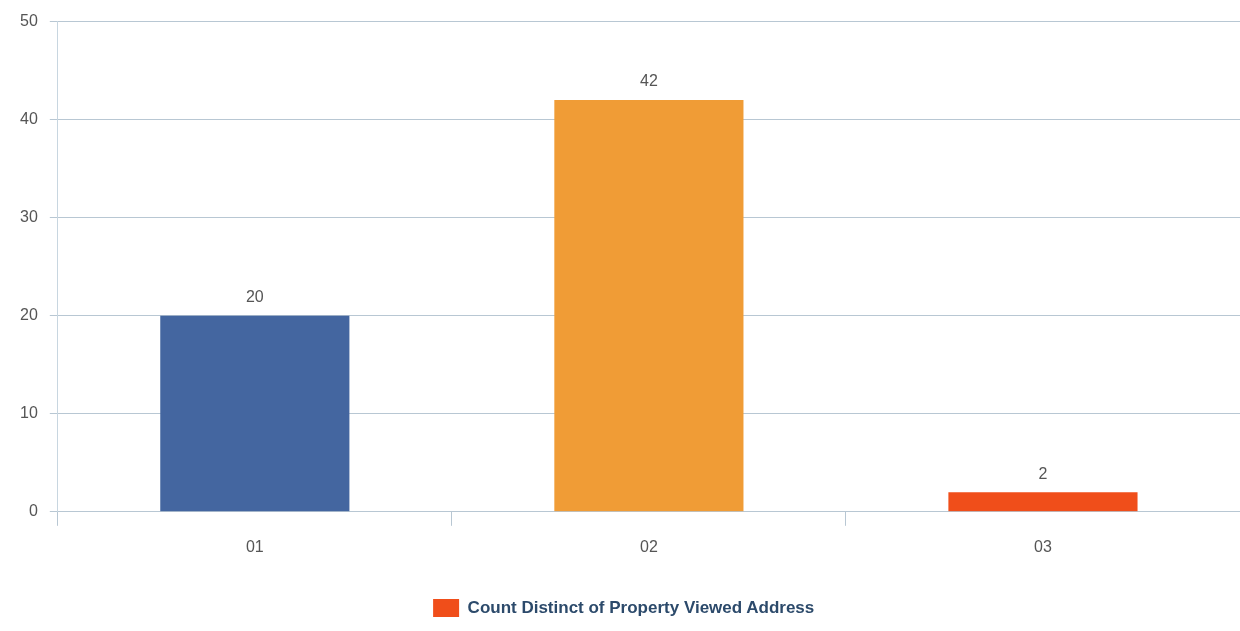 The height and width of the screenshot is (631, 1240). I want to click on legend-label: Count Distinct of Property Viewed Address, so click(641, 607).